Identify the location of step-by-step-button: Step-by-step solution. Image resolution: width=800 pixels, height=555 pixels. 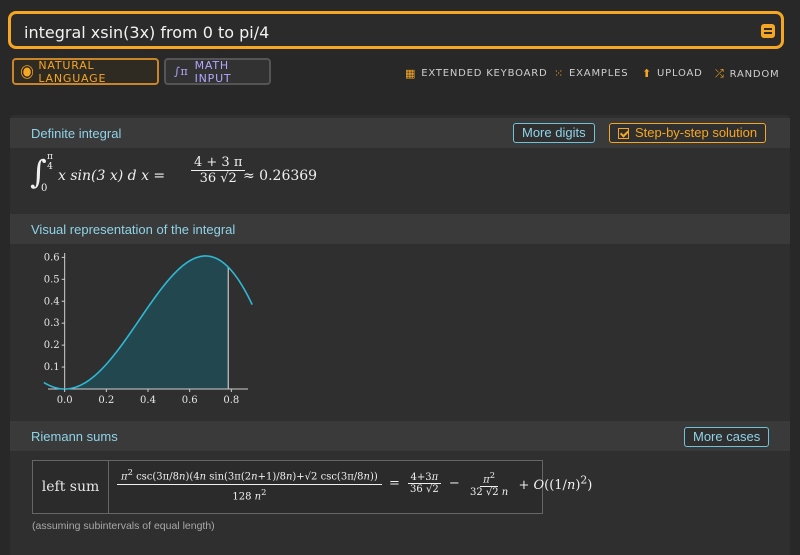
(688, 133).